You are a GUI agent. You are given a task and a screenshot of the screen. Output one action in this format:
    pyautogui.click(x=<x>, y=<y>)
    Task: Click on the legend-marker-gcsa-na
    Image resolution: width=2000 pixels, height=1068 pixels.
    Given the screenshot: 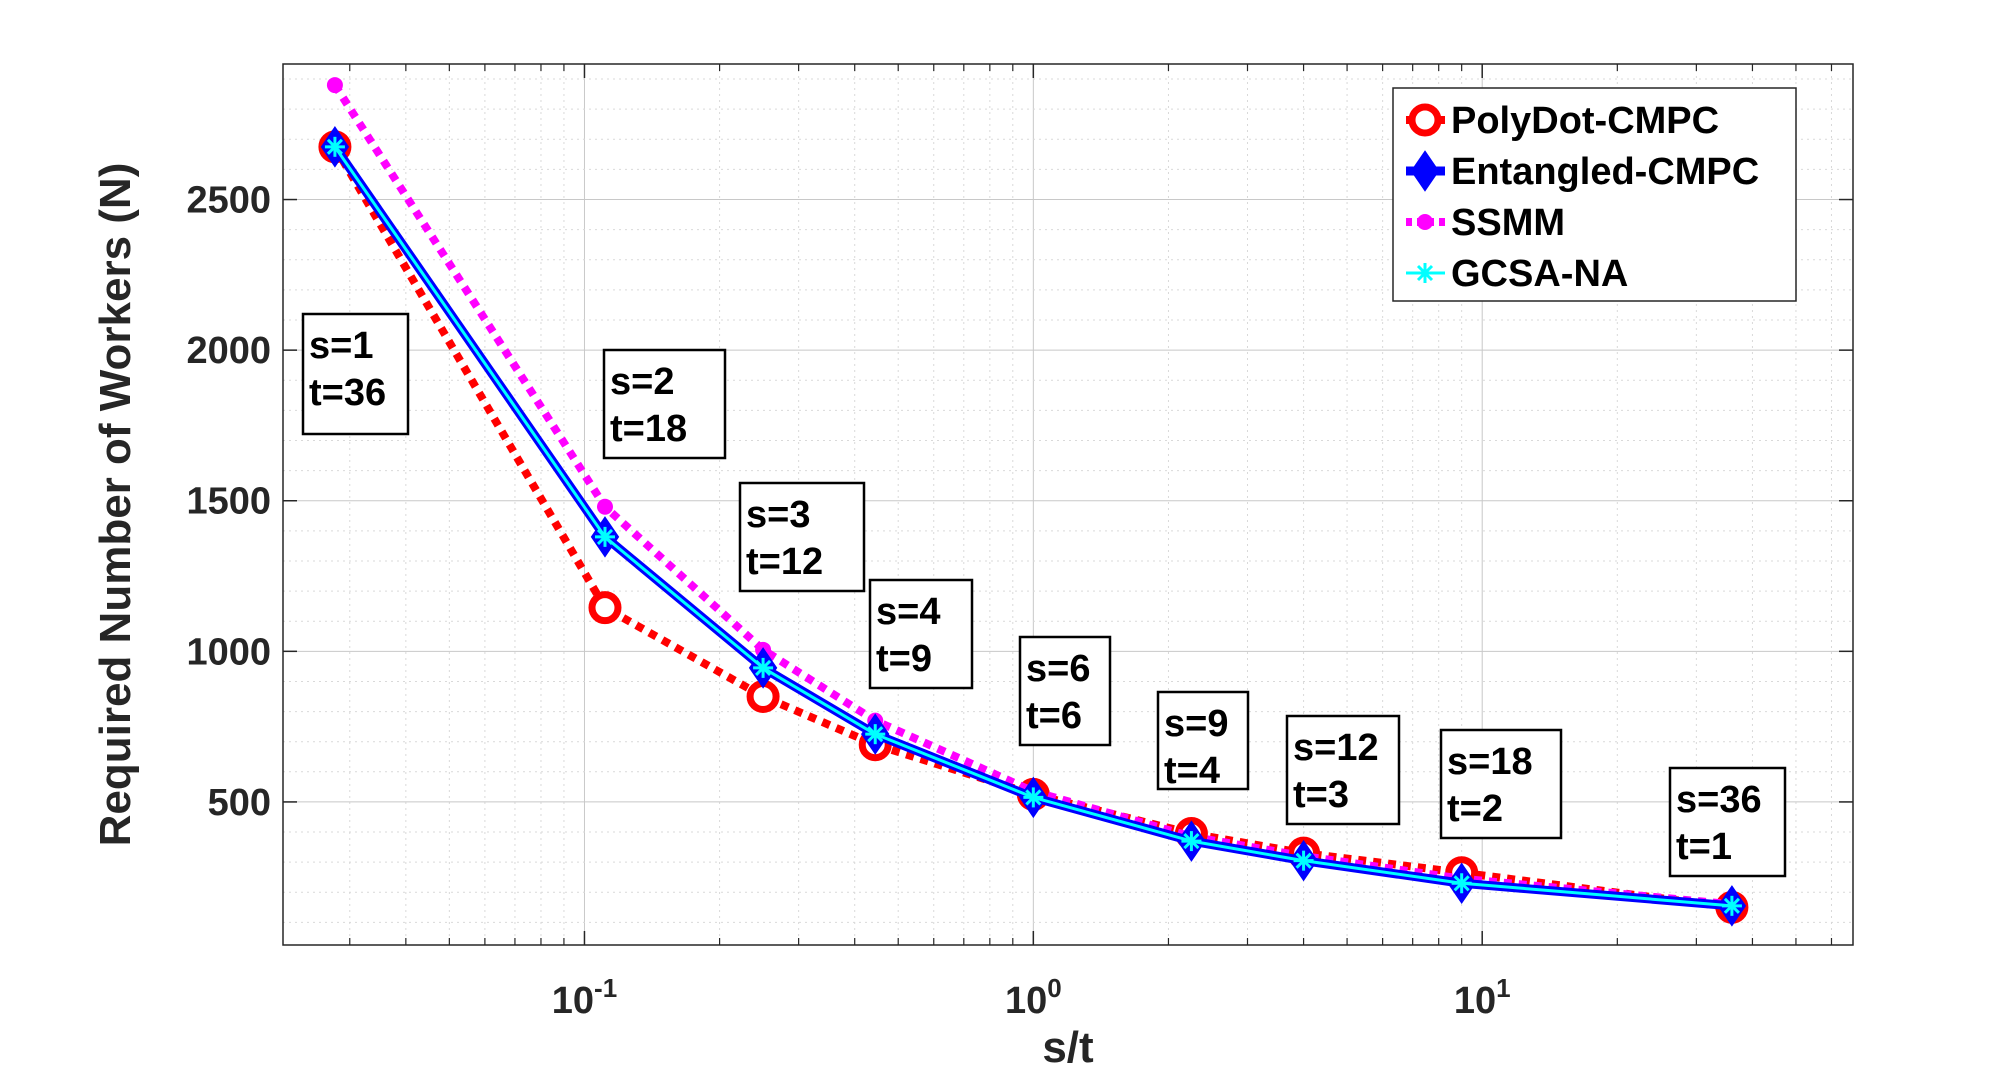 What is the action you would take?
    pyautogui.click(x=1425, y=273)
    